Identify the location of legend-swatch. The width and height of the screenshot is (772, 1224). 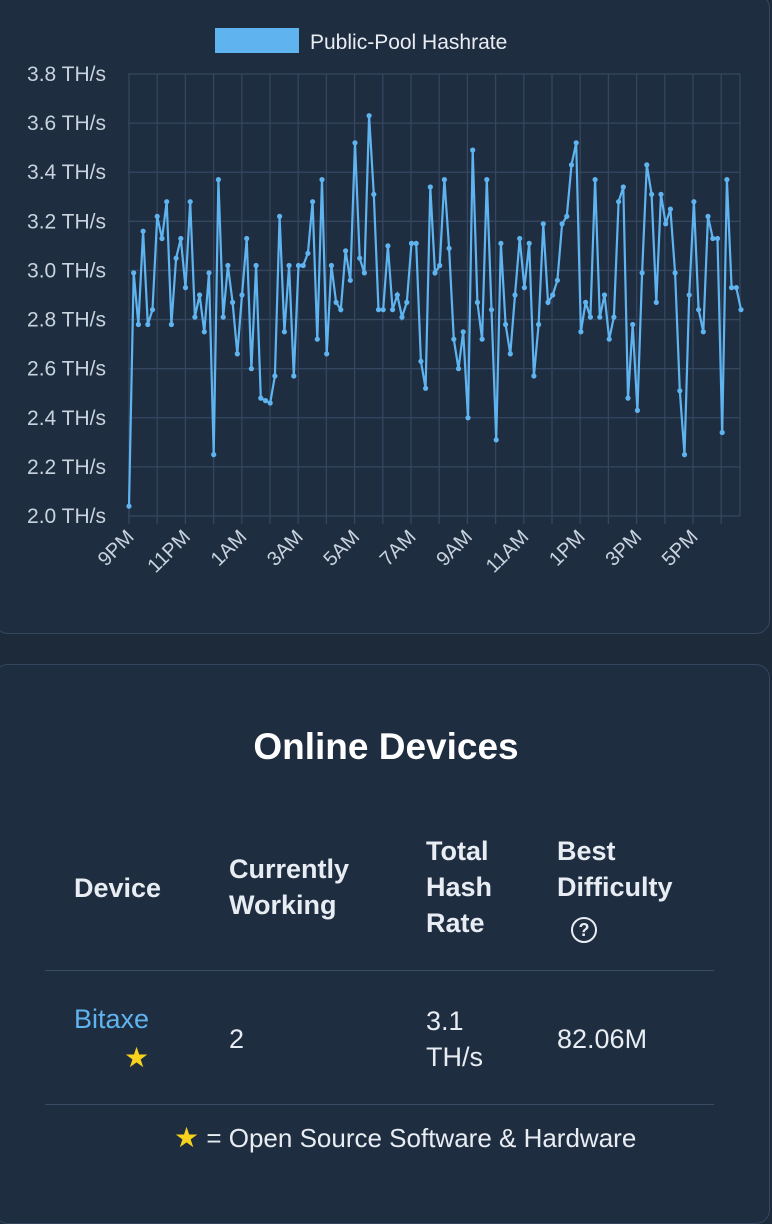
(257, 40).